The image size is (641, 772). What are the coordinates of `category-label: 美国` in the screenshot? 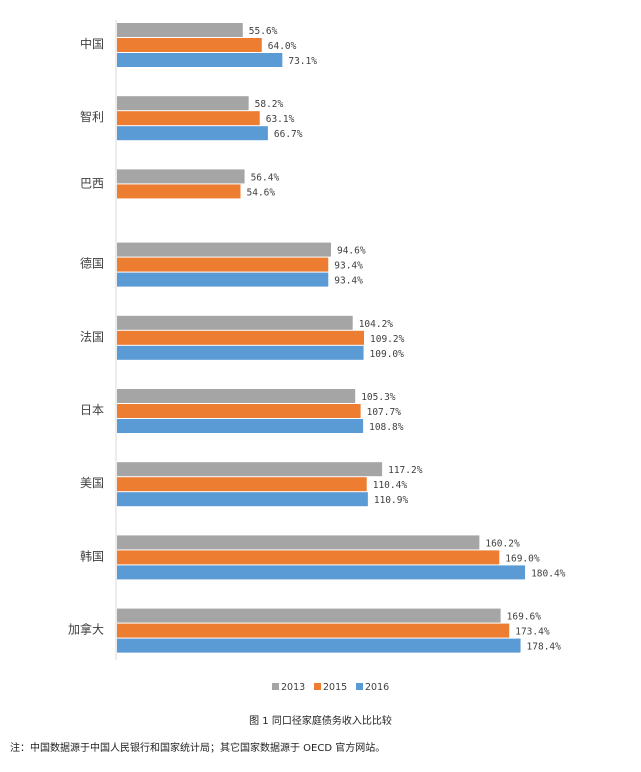 It's located at (92, 483).